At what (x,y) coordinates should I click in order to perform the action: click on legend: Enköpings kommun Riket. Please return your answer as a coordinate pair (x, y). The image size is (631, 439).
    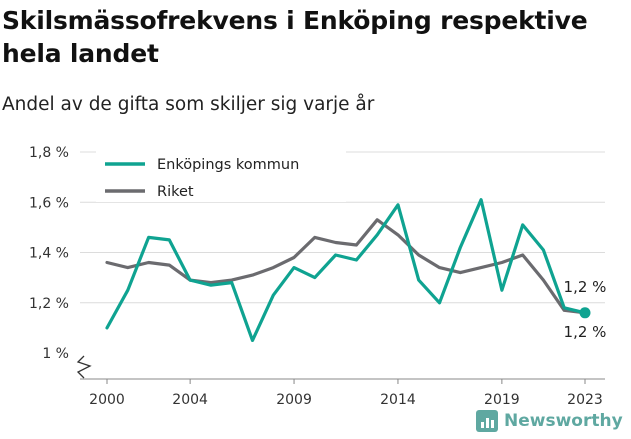
    Looking at the image, I should click on (221, 174).